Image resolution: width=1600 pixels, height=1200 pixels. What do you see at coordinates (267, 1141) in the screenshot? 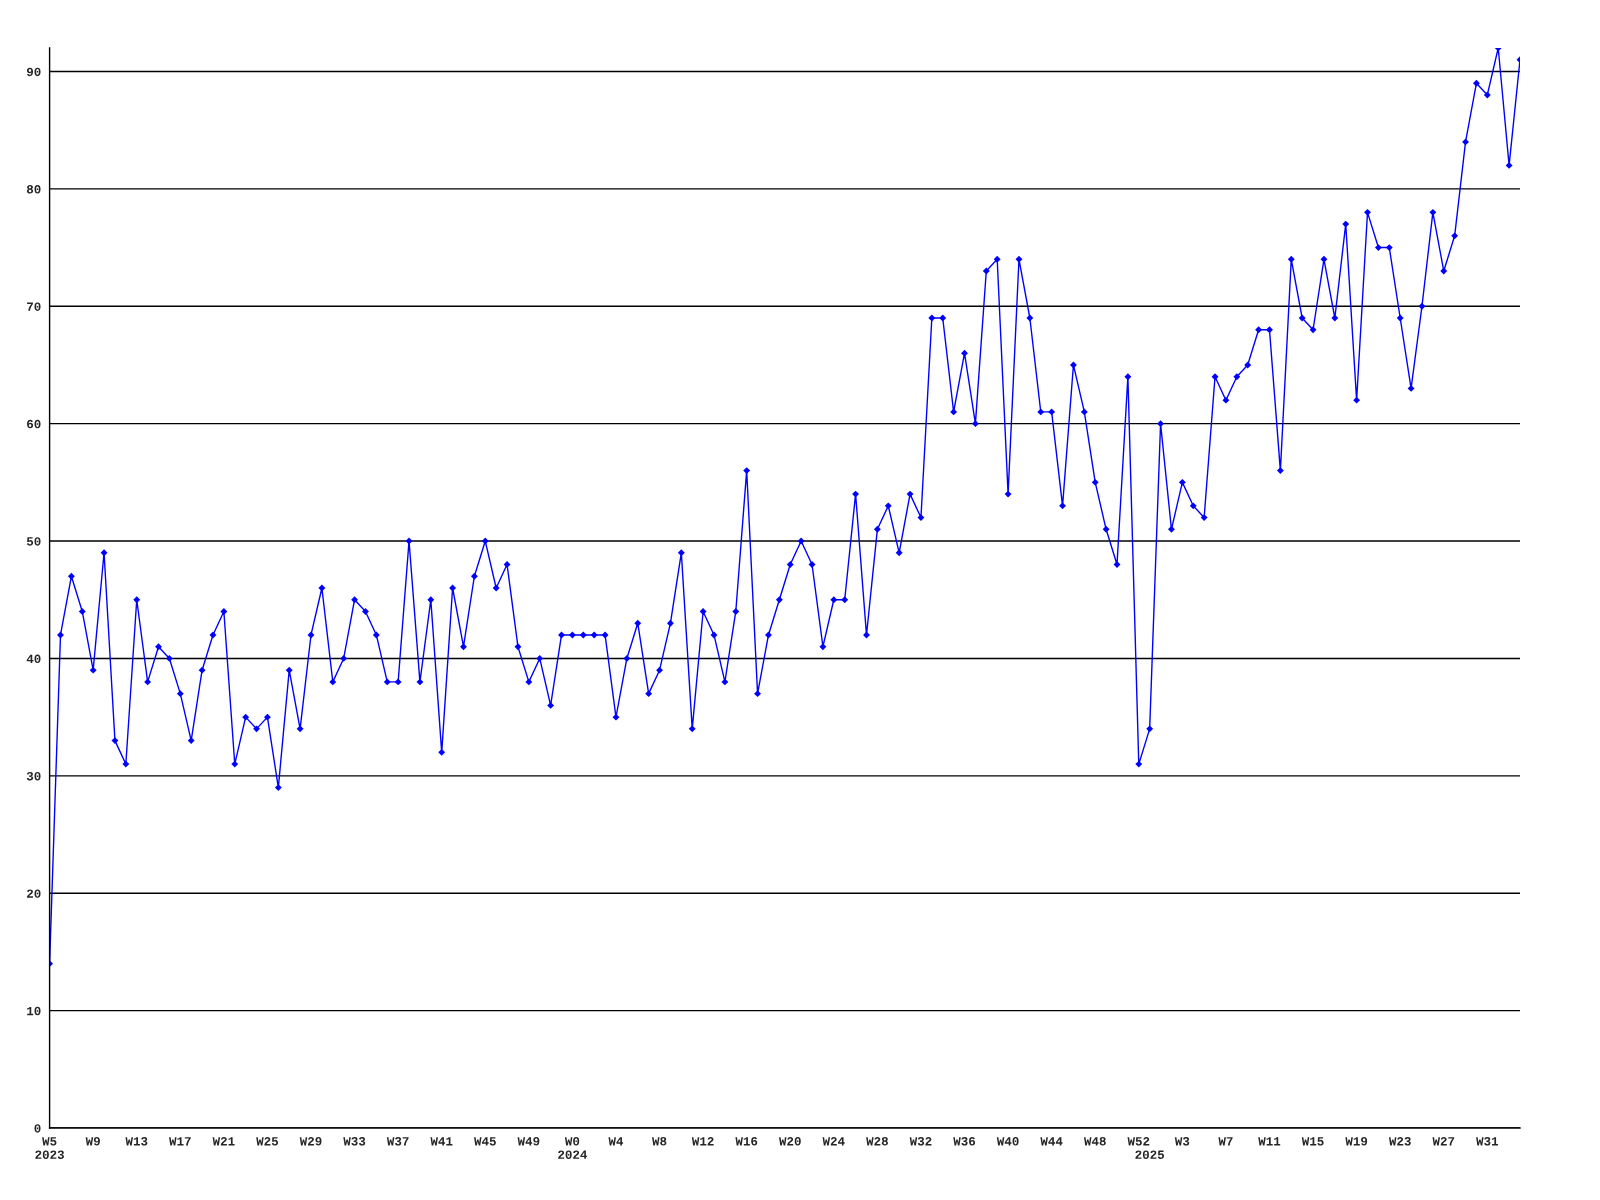
I see `x-tick-label: W25` at bounding box center [267, 1141].